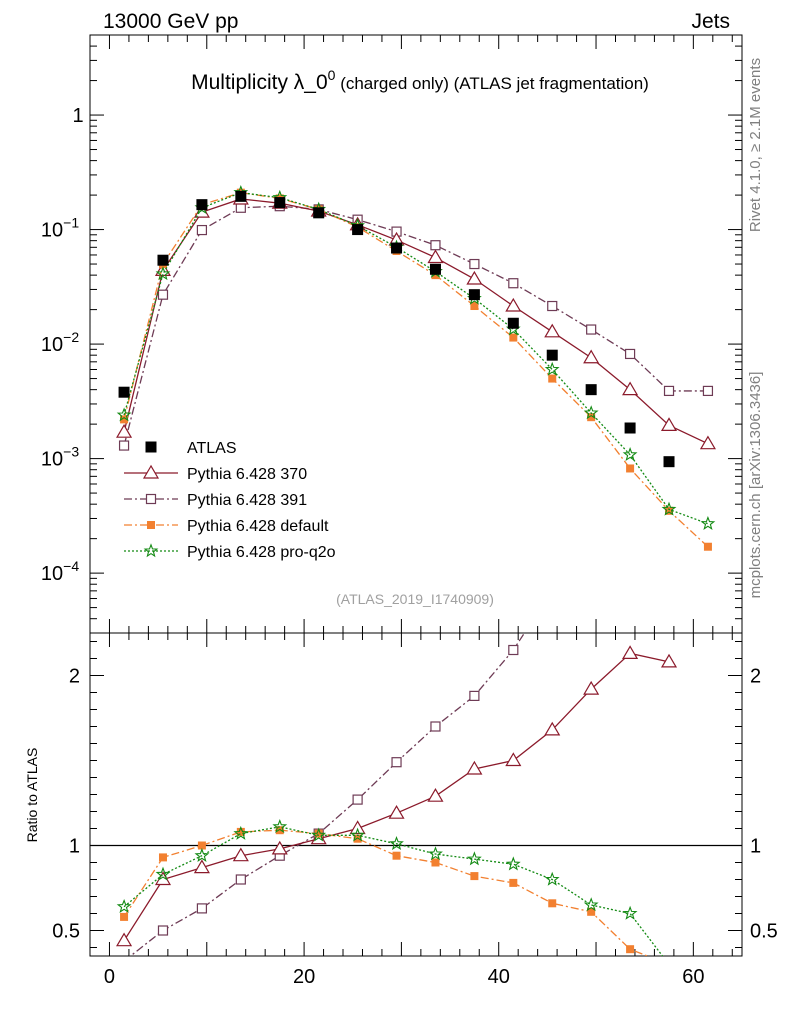 This screenshot has width=786, height=1024. I want to click on legend-item-p370: Pythia 6.428 370, so click(215, 473).